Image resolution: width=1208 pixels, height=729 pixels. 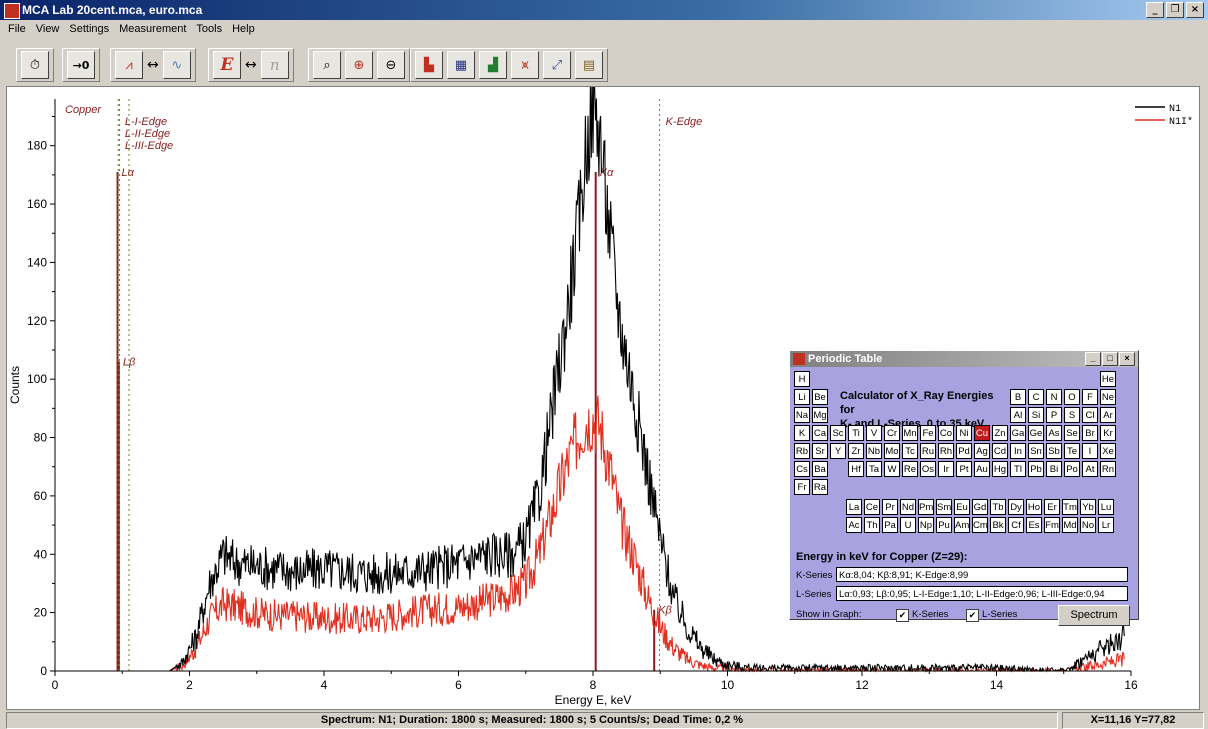 I want to click on kseries-checkbox: ✔, so click(x=902, y=615).